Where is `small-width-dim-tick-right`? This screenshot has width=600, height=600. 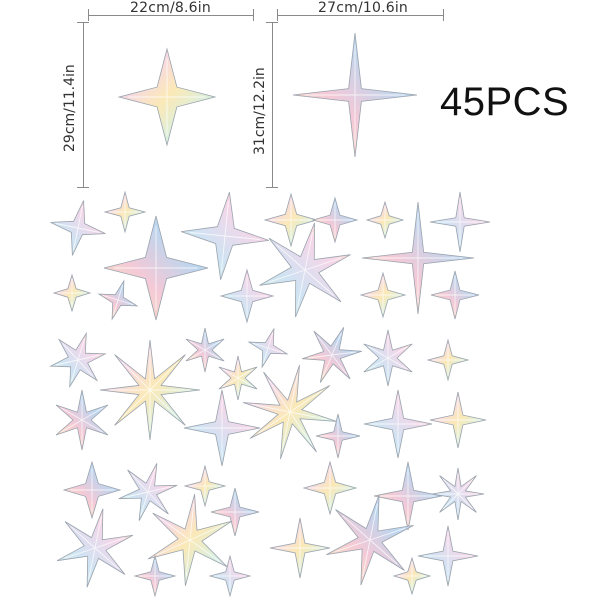 small-width-dim-tick-right is located at coordinates (253, 15).